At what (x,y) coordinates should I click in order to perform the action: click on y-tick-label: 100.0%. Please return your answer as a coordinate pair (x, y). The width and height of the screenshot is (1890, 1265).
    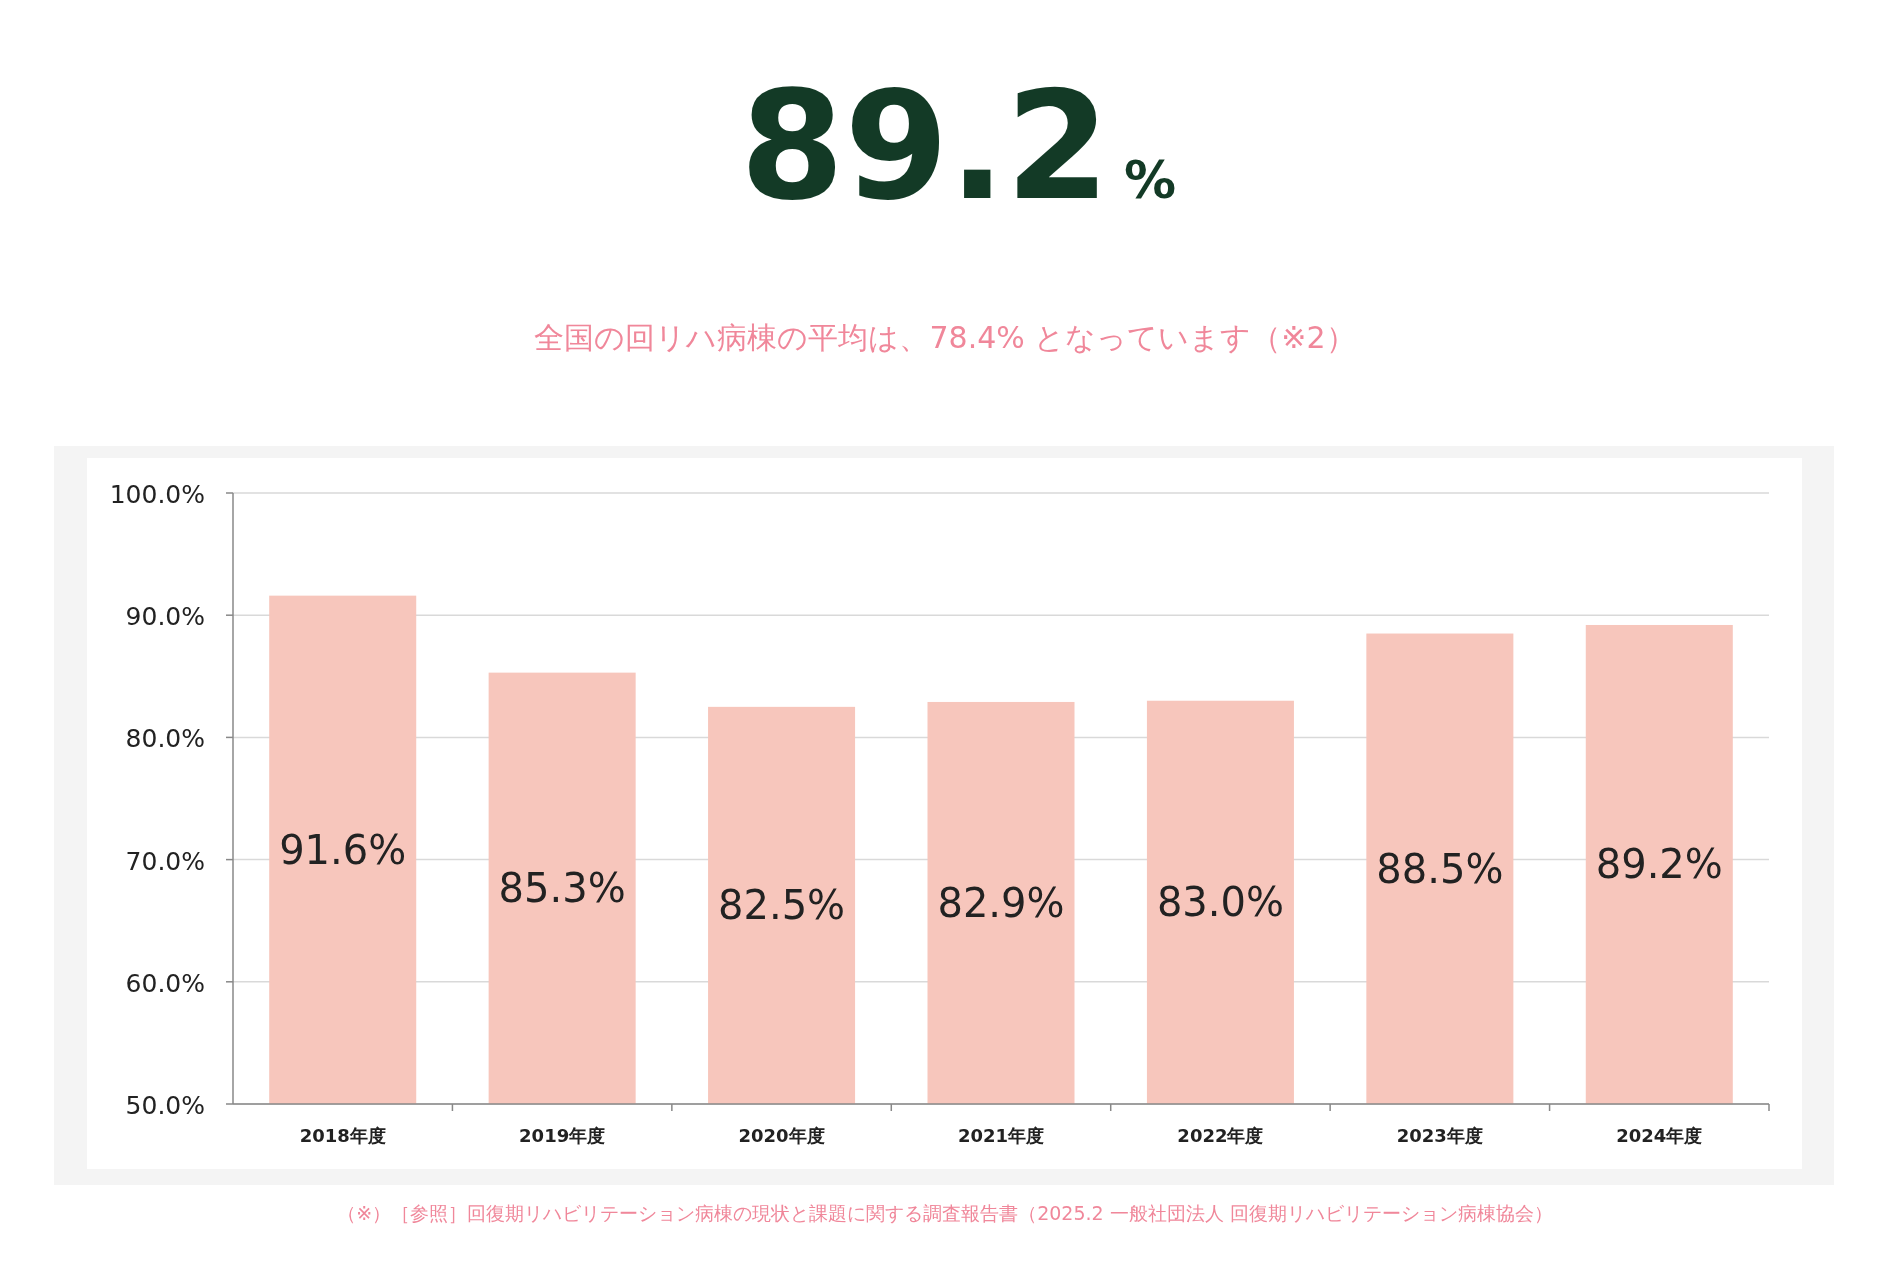
    Looking at the image, I should click on (157, 494).